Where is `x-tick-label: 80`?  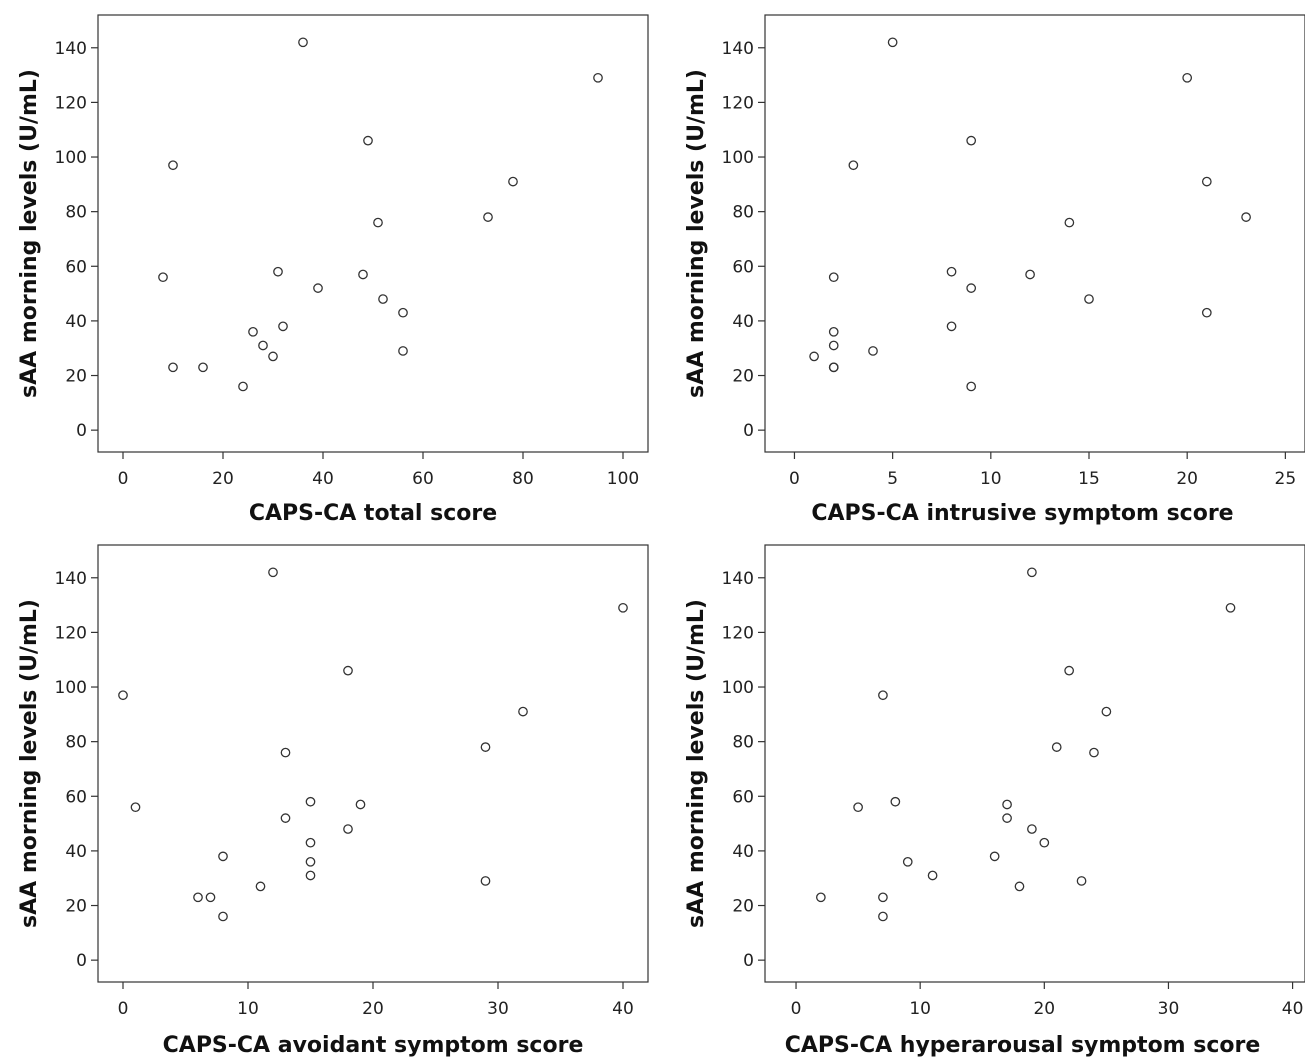
x-tick-label: 80 is located at coordinates (523, 479).